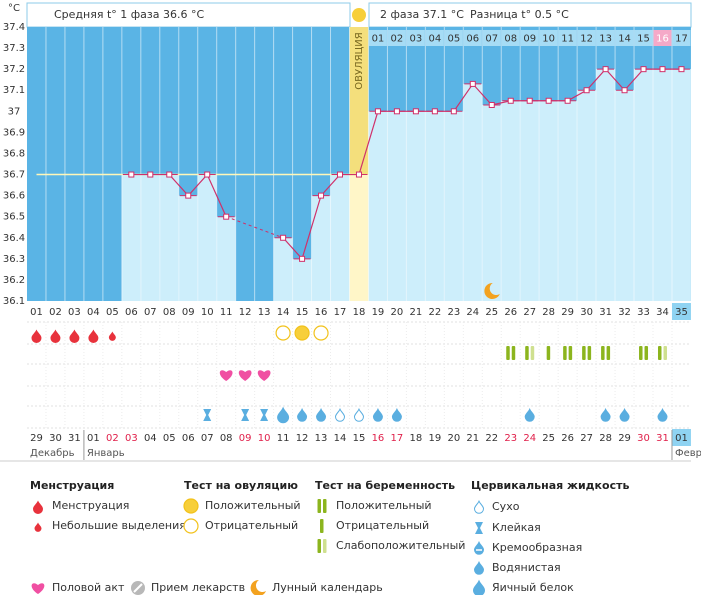 The image size is (701, 595). Describe the element at coordinates (548, 312) in the screenshot. I see `x-tick-label: 28` at that location.